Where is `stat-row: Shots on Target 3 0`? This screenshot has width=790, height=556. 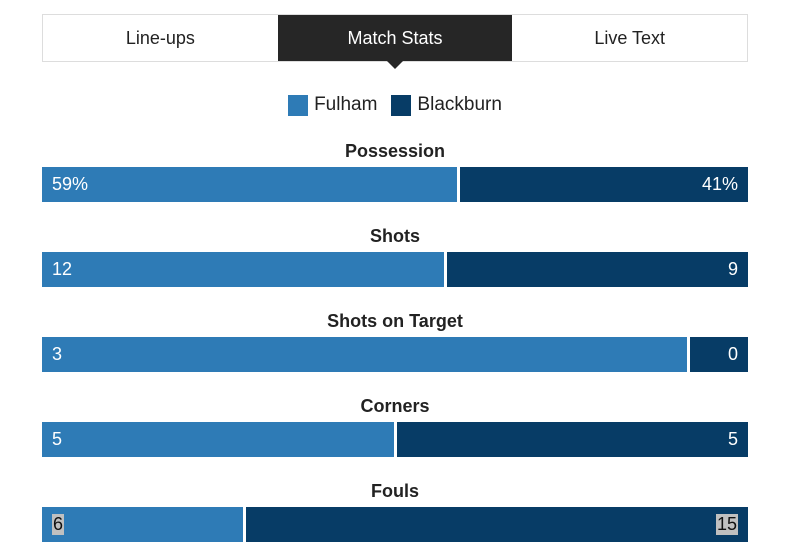 stat-row: Shots on Target 3 0 is located at coordinates (395, 341).